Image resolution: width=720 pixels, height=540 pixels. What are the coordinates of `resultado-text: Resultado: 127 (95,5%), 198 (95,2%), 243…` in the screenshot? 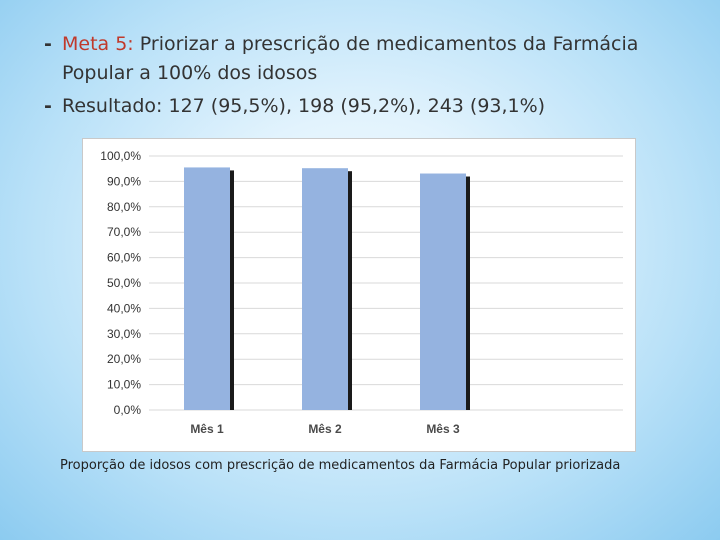 It's located at (304, 106).